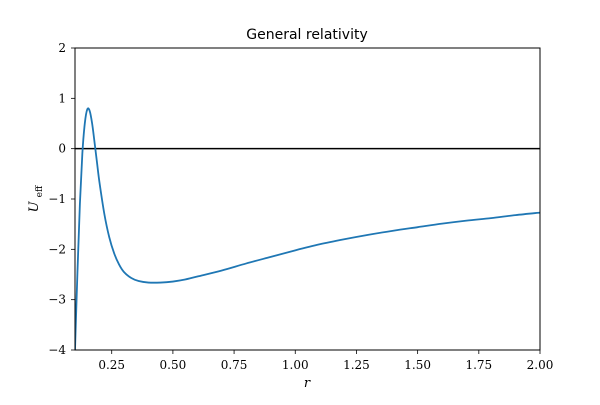 The height and width of the screenshot is (405, 600). What do you see at coordinates (173, 365) in the screenshot?
I see `x-tick-label: 0.50` at bounding box center [173, 365].